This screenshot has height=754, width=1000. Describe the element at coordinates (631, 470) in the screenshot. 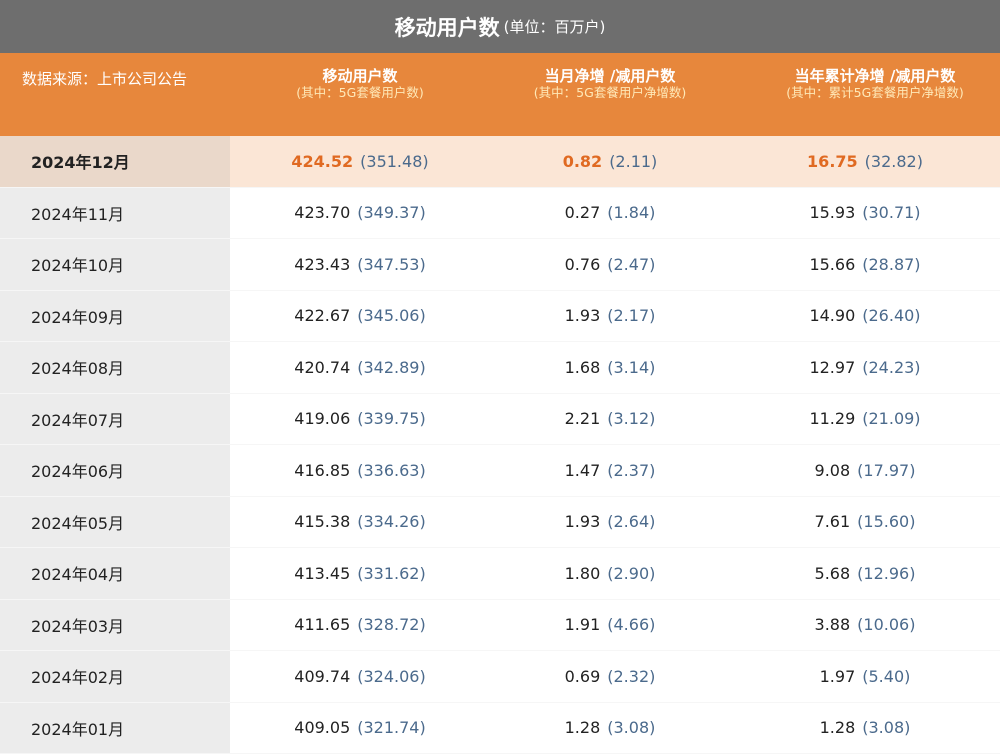

I see `cell-5g-value: (2.37)` at that location.